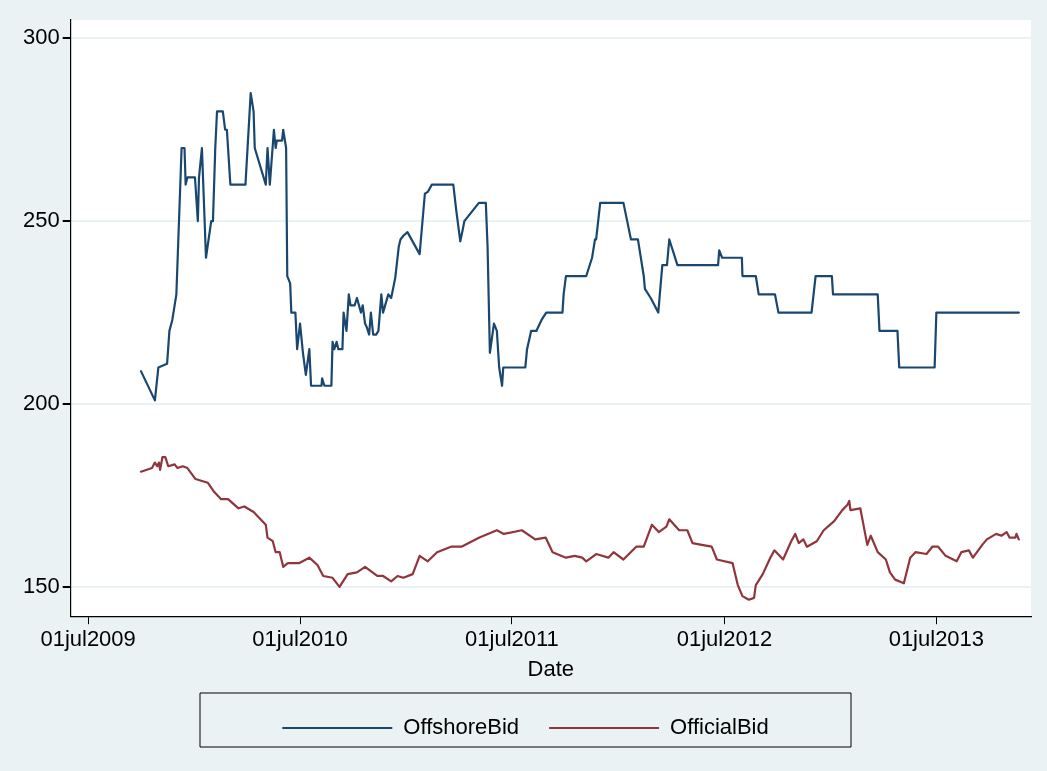  What do you see at coordinates (461, 727) in the screenshot?
I see `legend-label: OffshoreBid` at bounding box center [461, 727].